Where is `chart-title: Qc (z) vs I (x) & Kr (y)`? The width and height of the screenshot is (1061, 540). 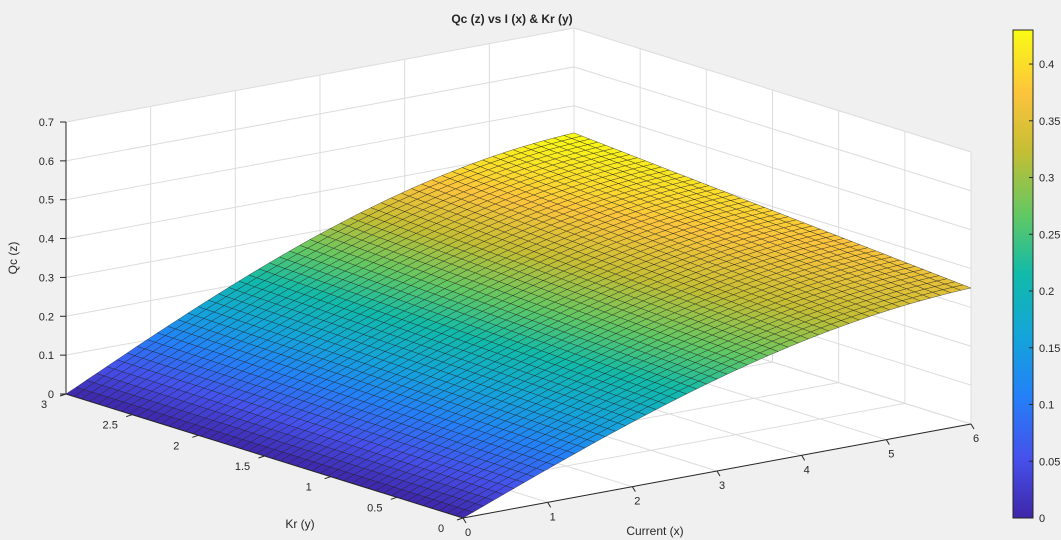
chart-title: Qc (z) vs I (x) & Kr (y) is located at coordinates (511, 19).